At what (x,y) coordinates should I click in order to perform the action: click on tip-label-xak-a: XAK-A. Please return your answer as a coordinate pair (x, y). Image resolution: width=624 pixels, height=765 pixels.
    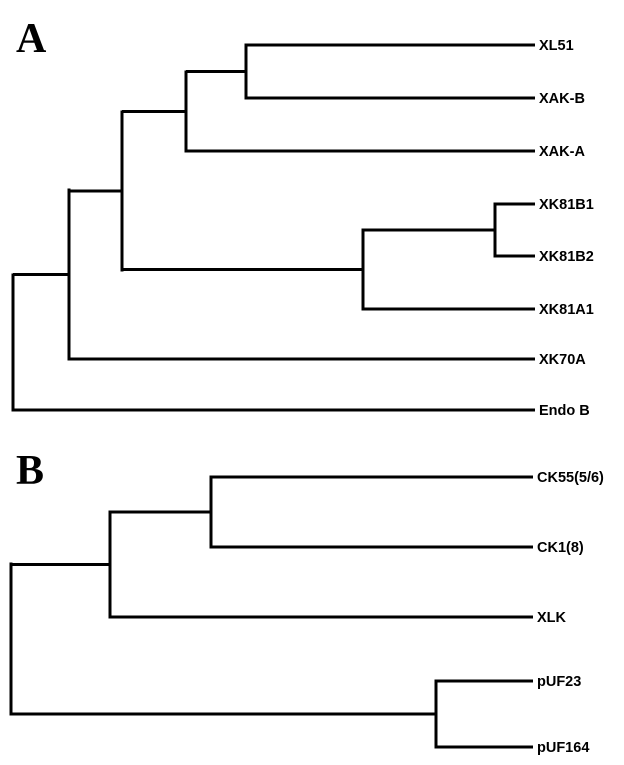
    Looking at the image, I should click on (562, 152).